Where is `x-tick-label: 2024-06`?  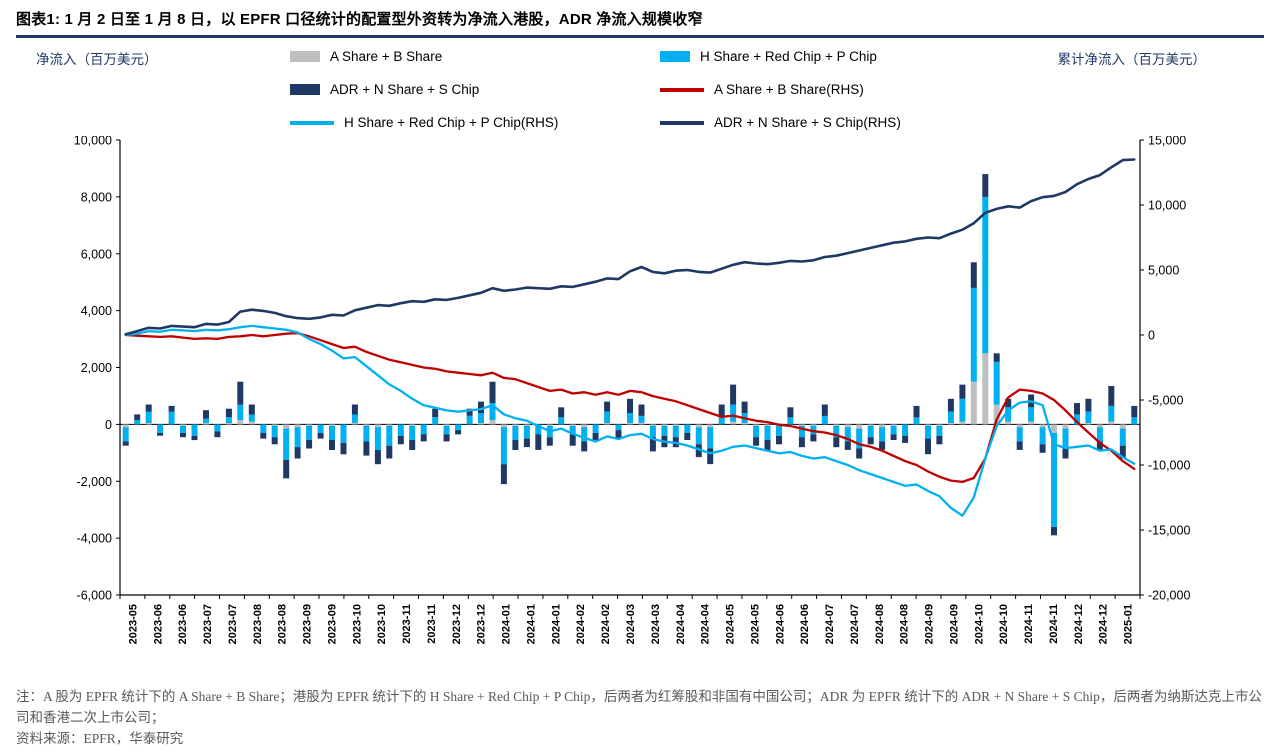 x-tick-label: 2024-06 is located at coordinates (805, 624).